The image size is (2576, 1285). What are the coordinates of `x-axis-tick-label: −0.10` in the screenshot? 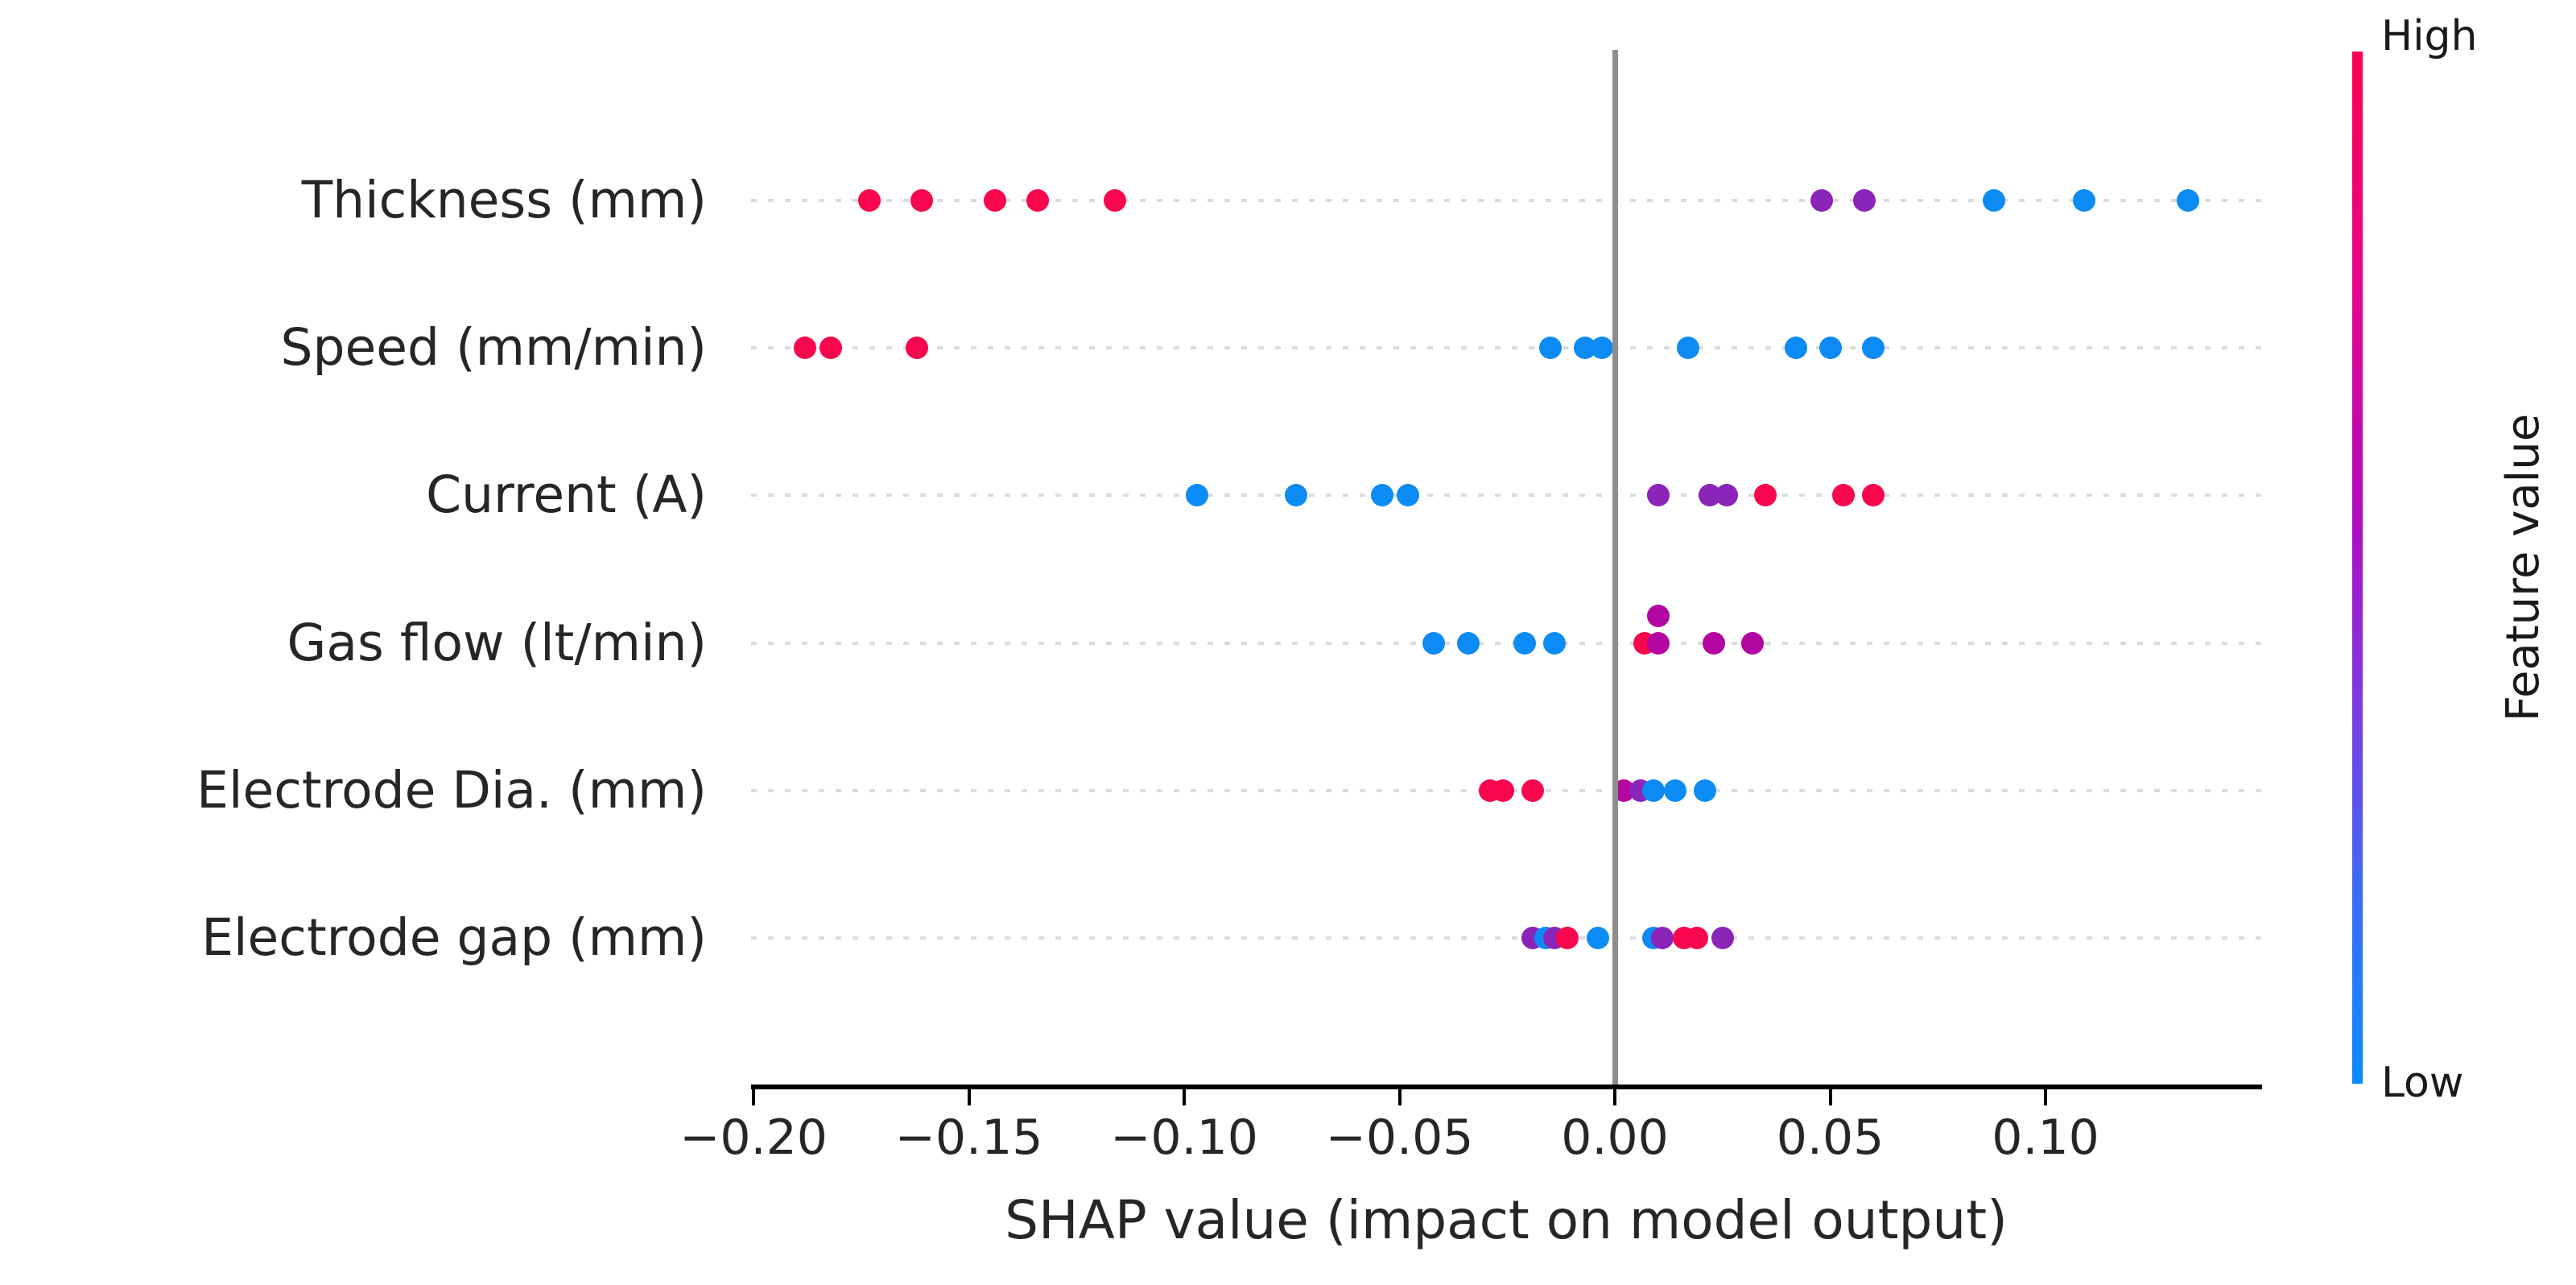 It's located at (1184, 1137).